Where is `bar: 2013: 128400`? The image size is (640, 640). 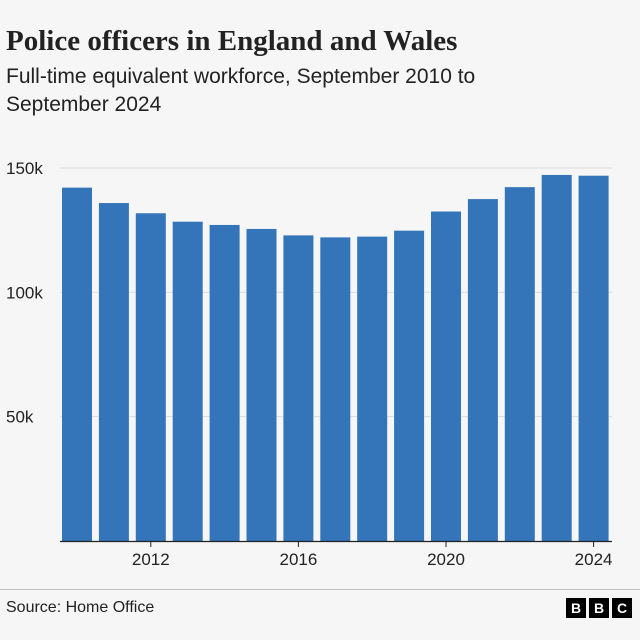
bar: 2013: 128400 is located at coordinates (187, 381).